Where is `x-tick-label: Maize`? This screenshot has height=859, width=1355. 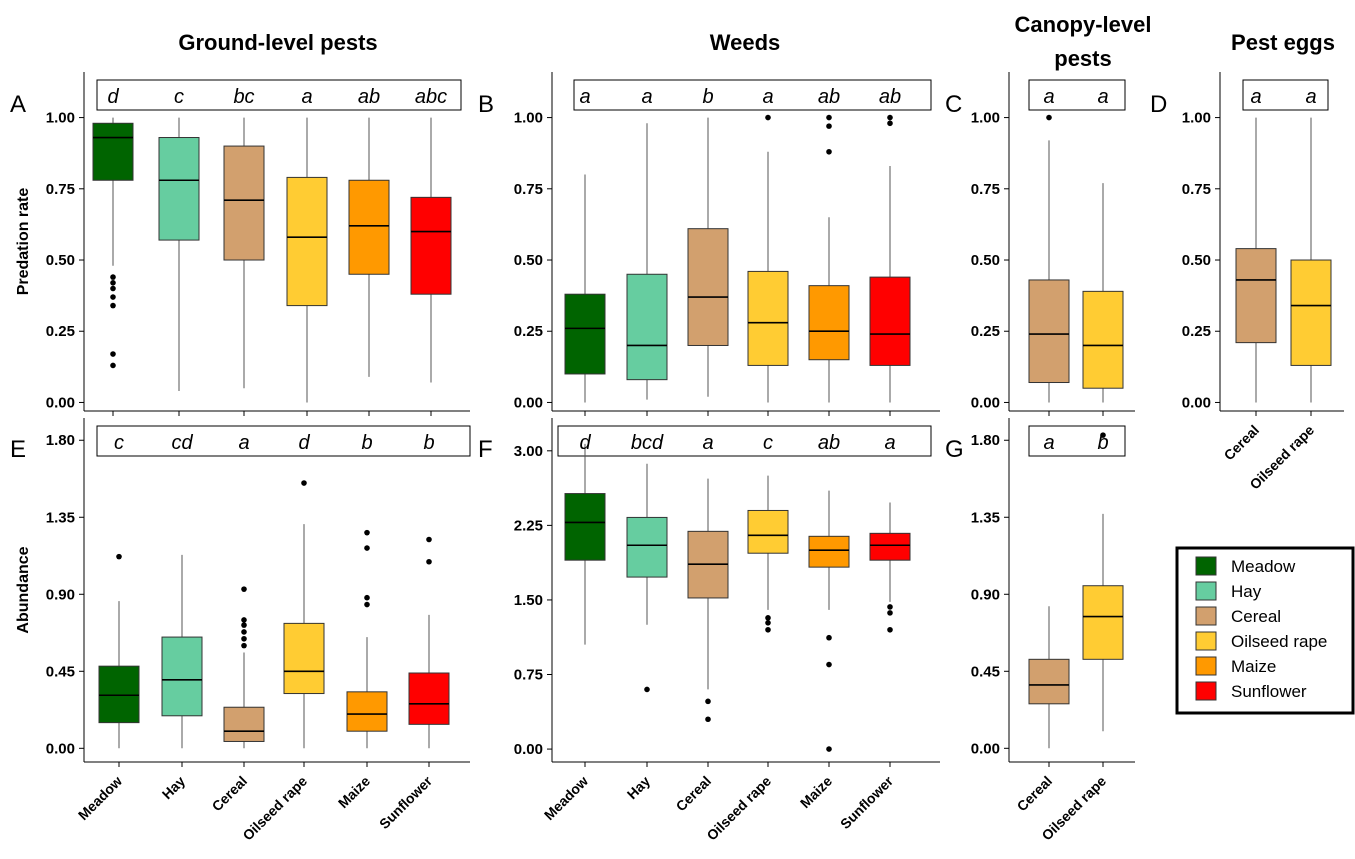
x-tick-label: Maize is located at coordinates (816, 792).